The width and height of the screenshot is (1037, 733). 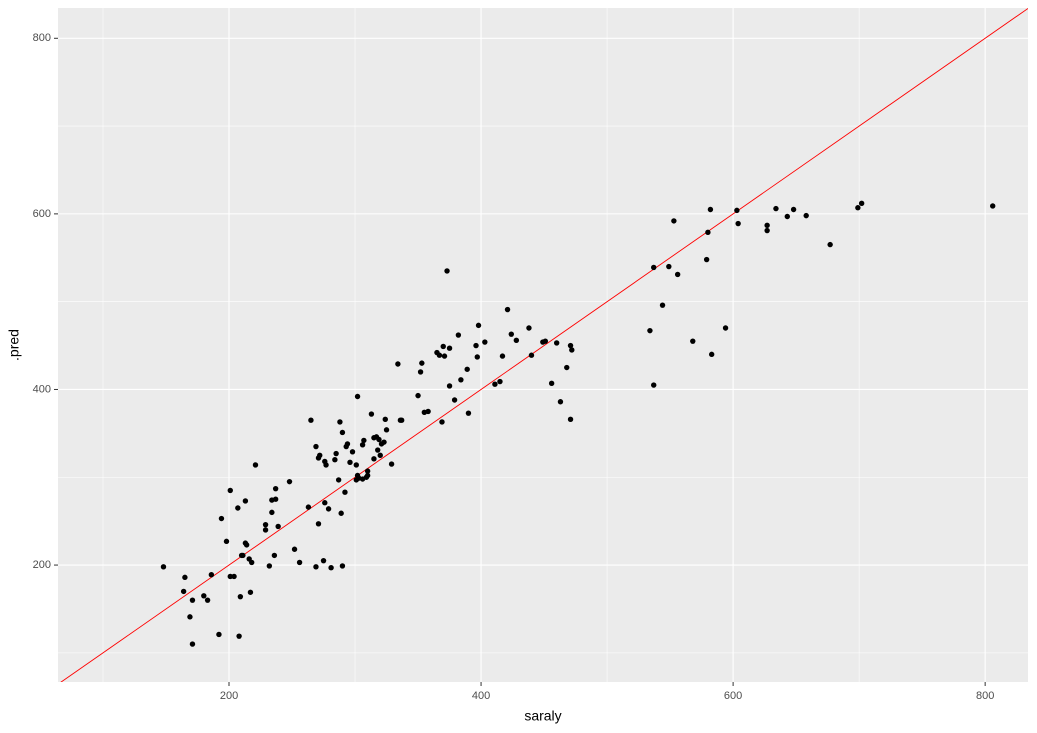 I want to click on x-tick-label: 600, so click(x=733, y=696).